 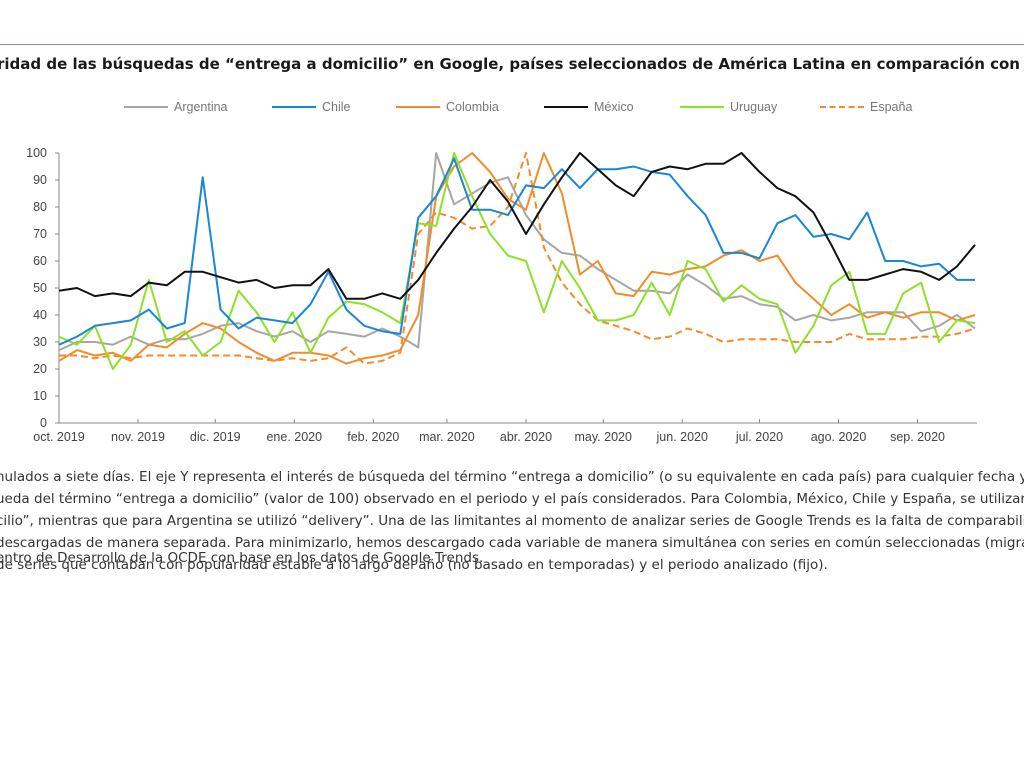 I want to click on y-tick-label: 50, so click(x=40, y=288).